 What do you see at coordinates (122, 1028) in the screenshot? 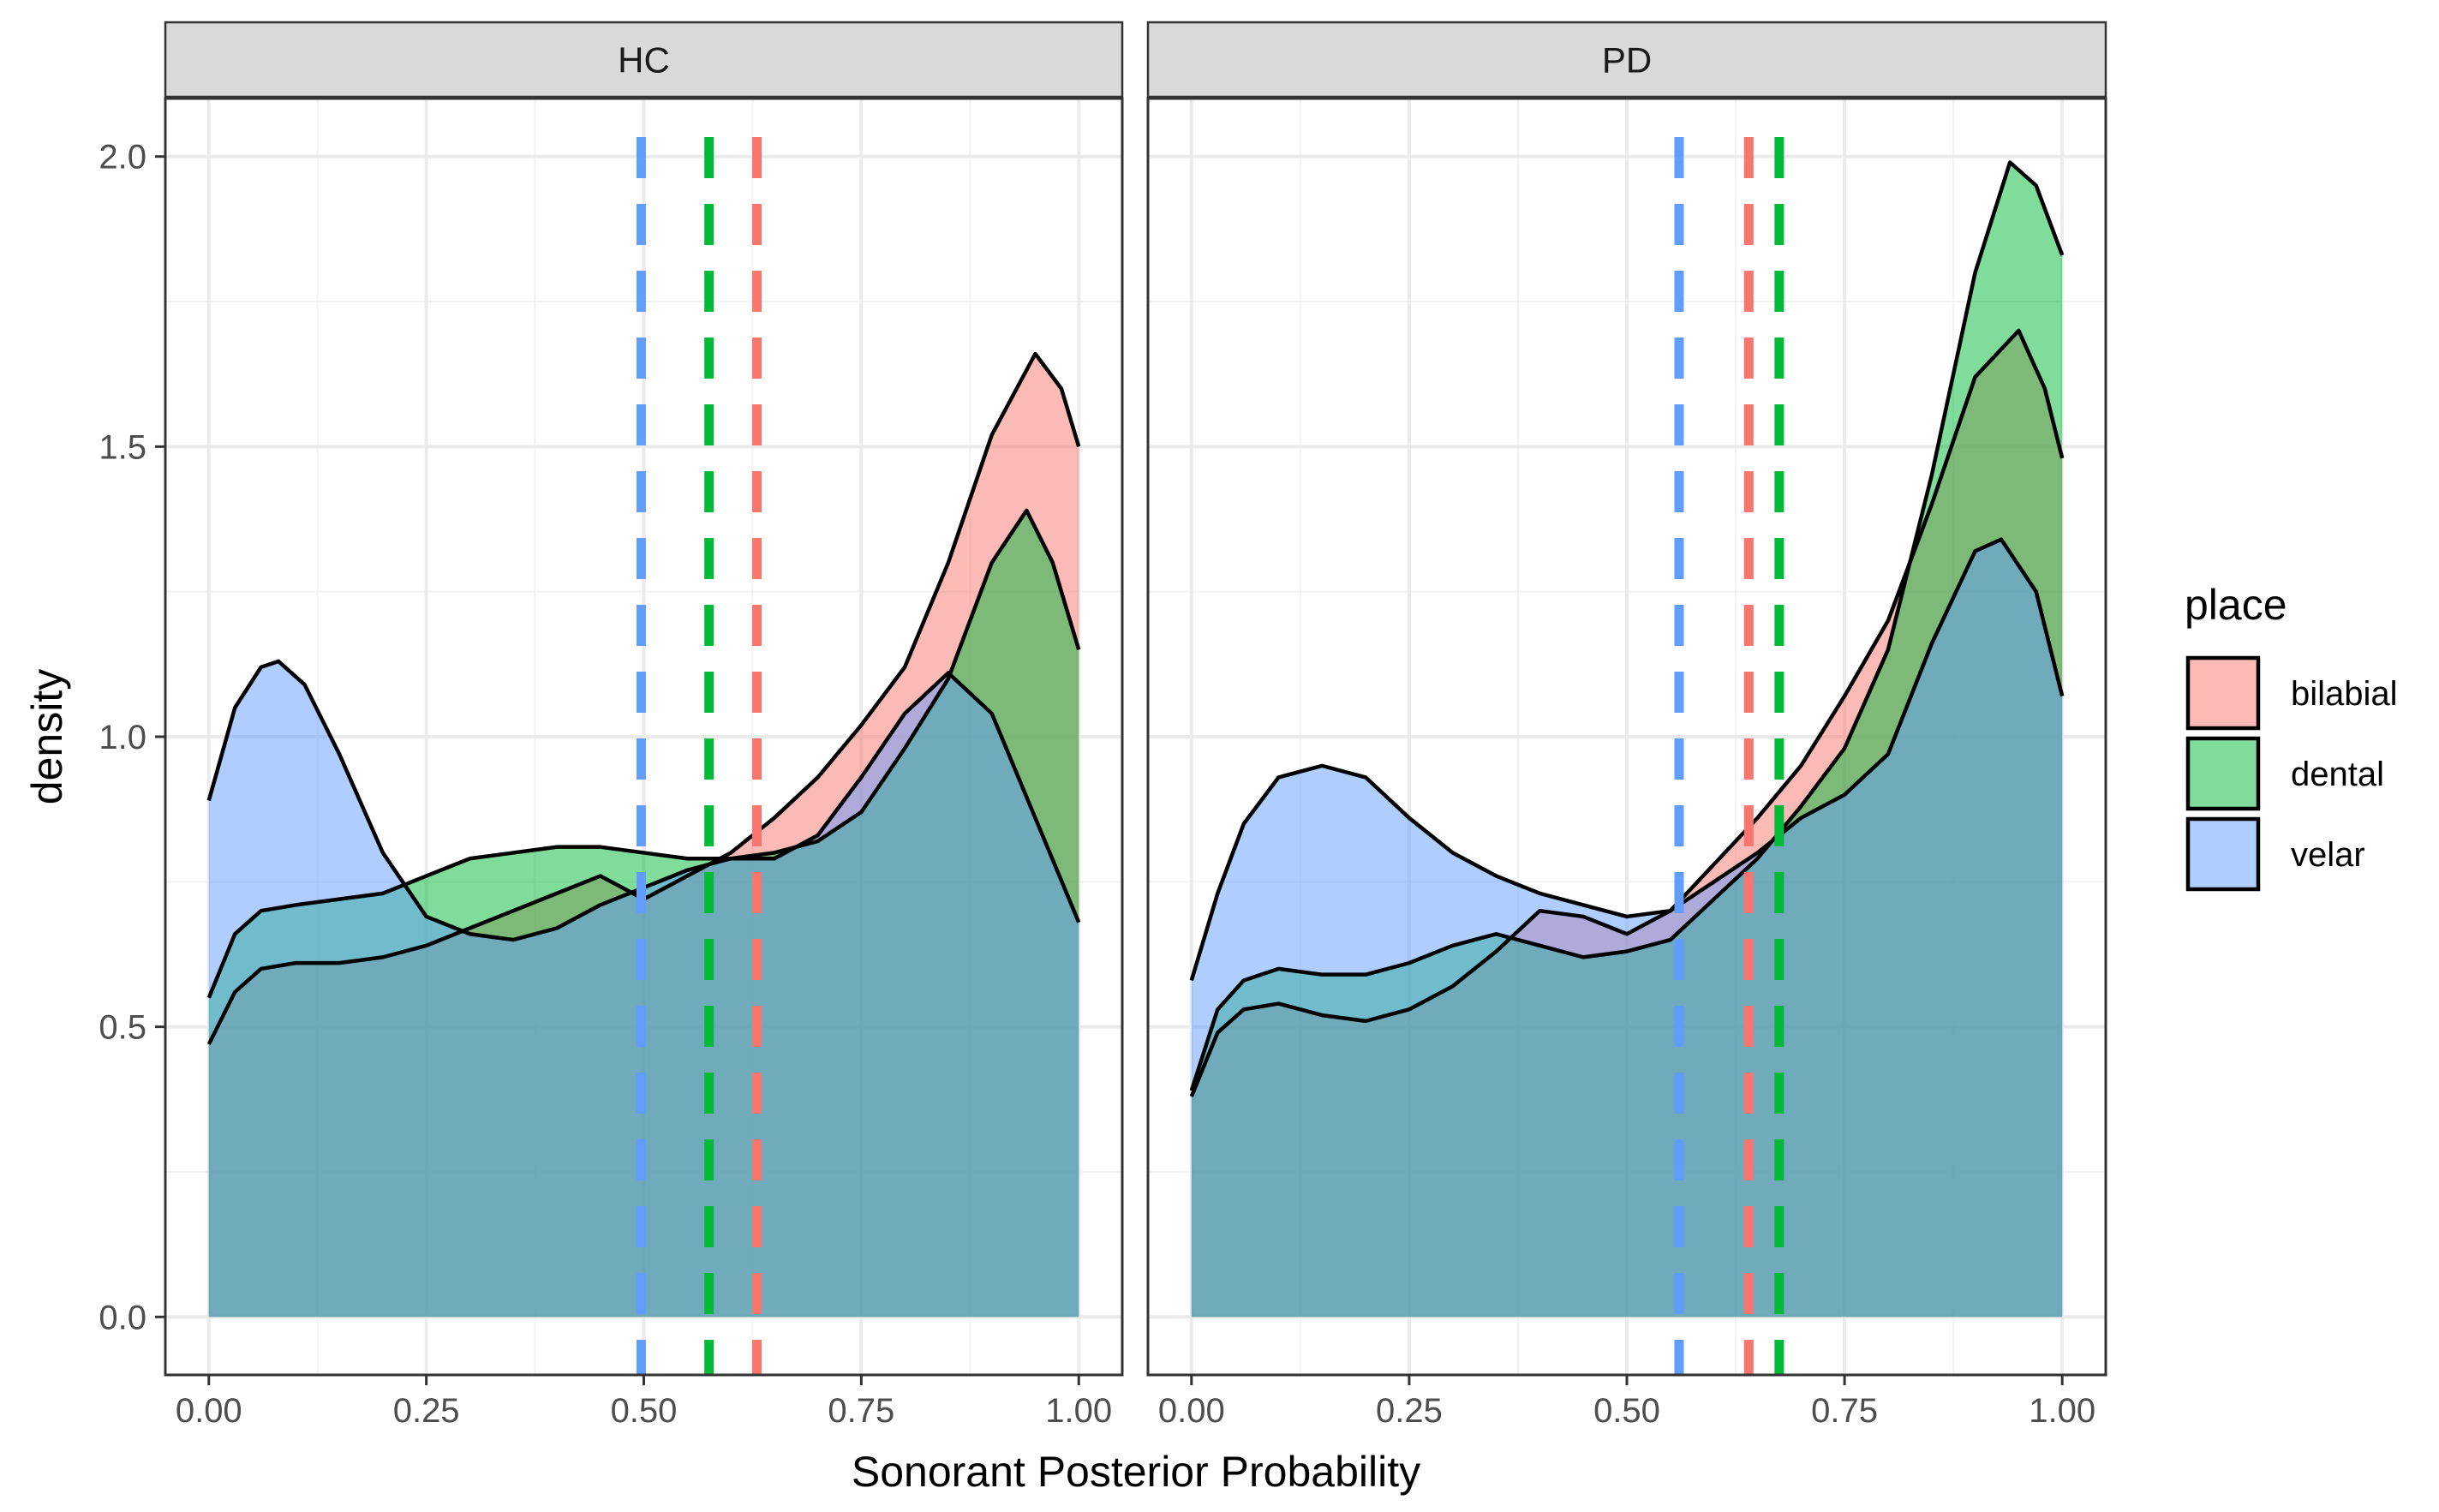
I see `y-tick-label: 0.5` at bounding box center [122, 1028].